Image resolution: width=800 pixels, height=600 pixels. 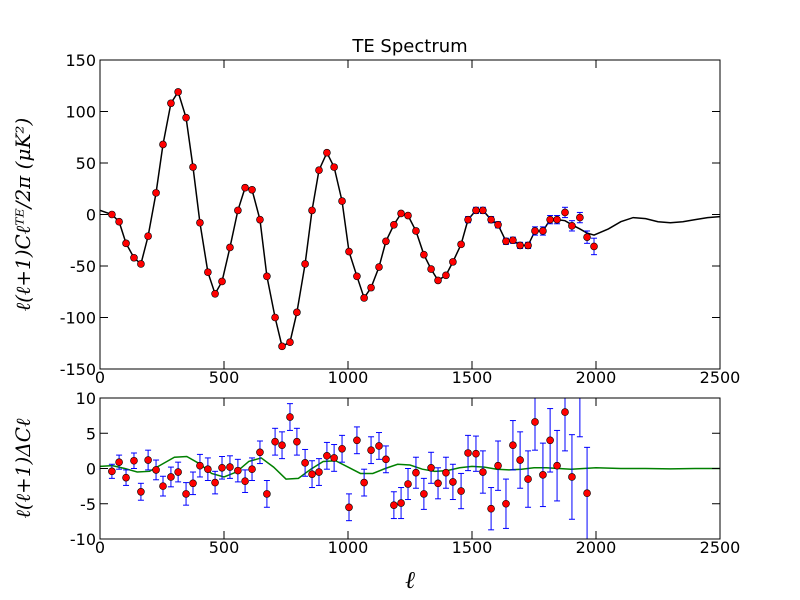 What do you see at coordinates (78, 369) in the screenshot?
I see `y-tick-label: -150` at bounding box center [78, 369].